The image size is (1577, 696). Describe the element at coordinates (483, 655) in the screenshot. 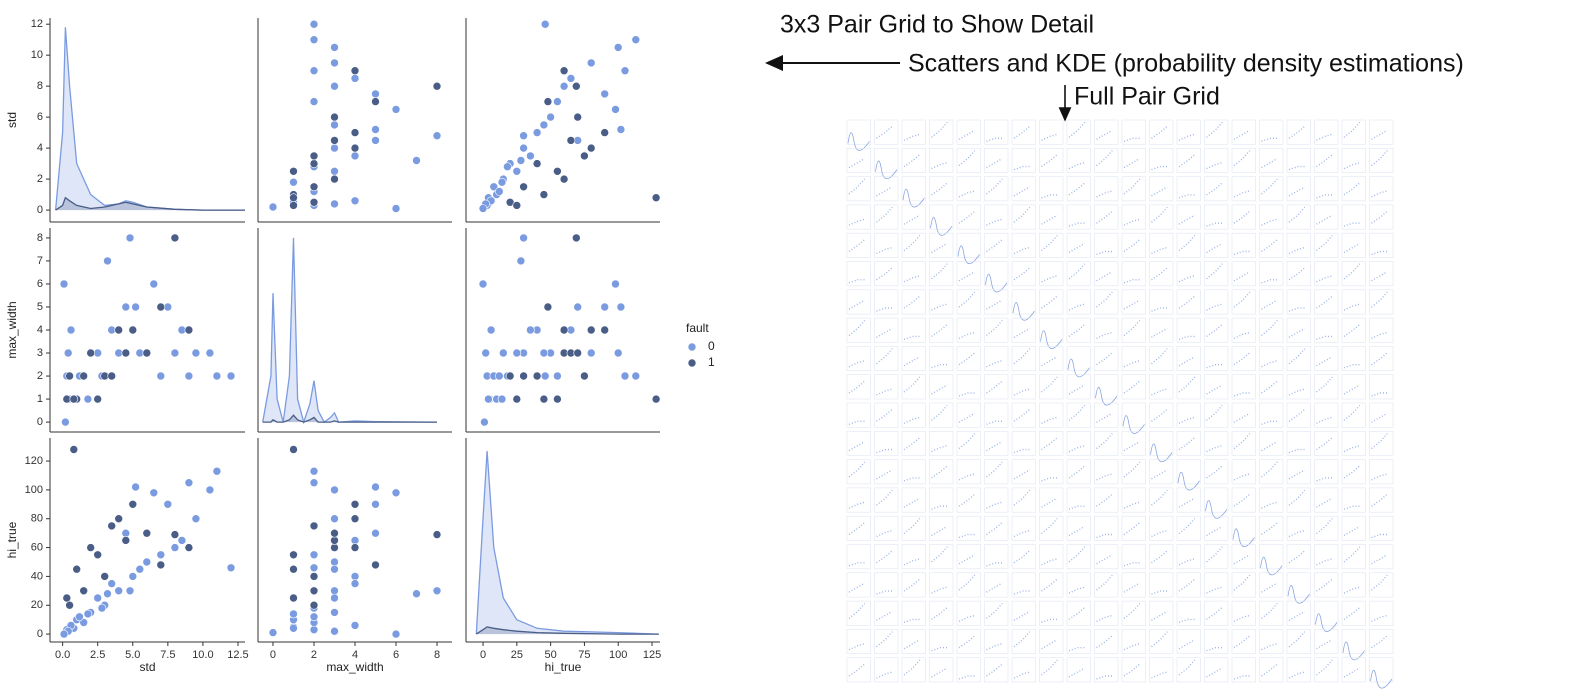

I see `x-tick-label: 0` at that location.